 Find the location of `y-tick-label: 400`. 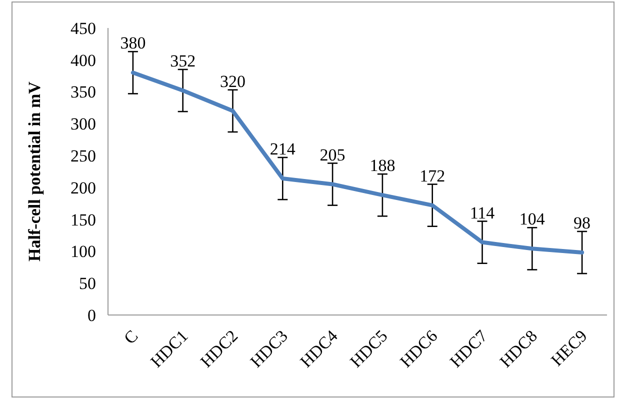

y-tick-label: 400 is located at coordinates (83, 60).